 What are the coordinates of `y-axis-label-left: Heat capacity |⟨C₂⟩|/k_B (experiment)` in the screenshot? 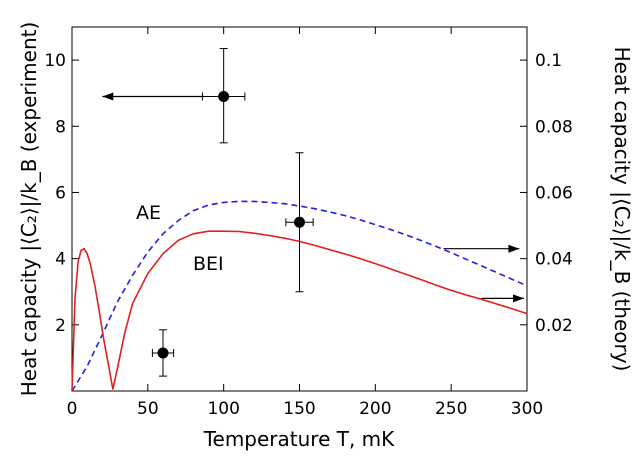 It's located at (29, 209).